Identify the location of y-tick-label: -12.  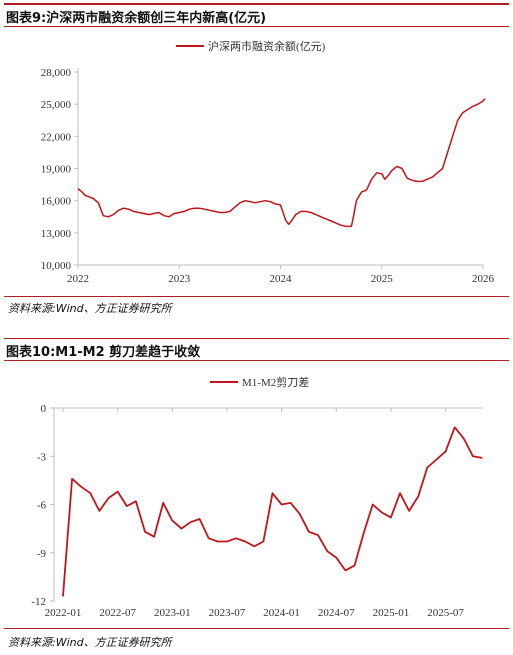
(38, 602).